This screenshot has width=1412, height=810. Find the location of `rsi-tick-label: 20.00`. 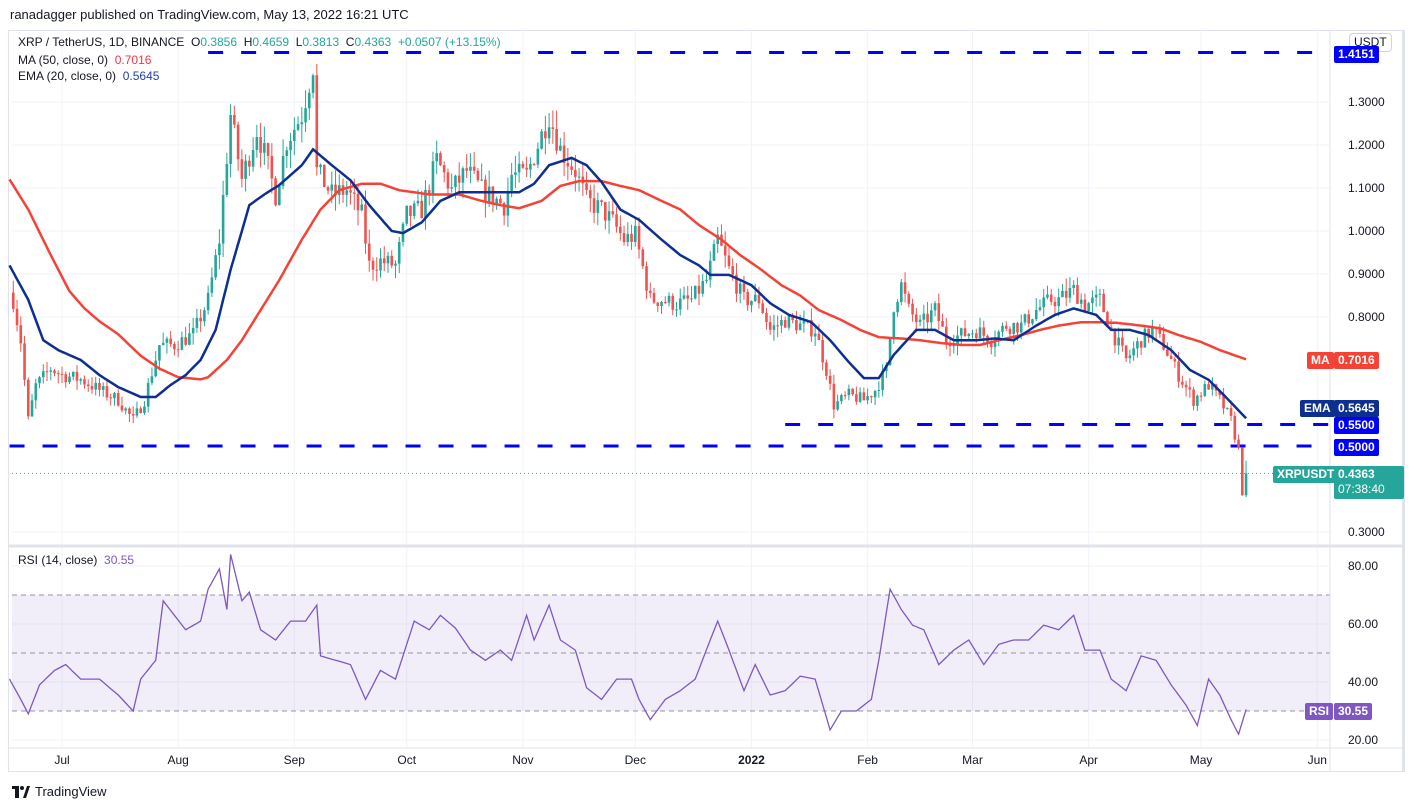

rsi-tick-label: 20.00 is located at coordinates (1363, 740).